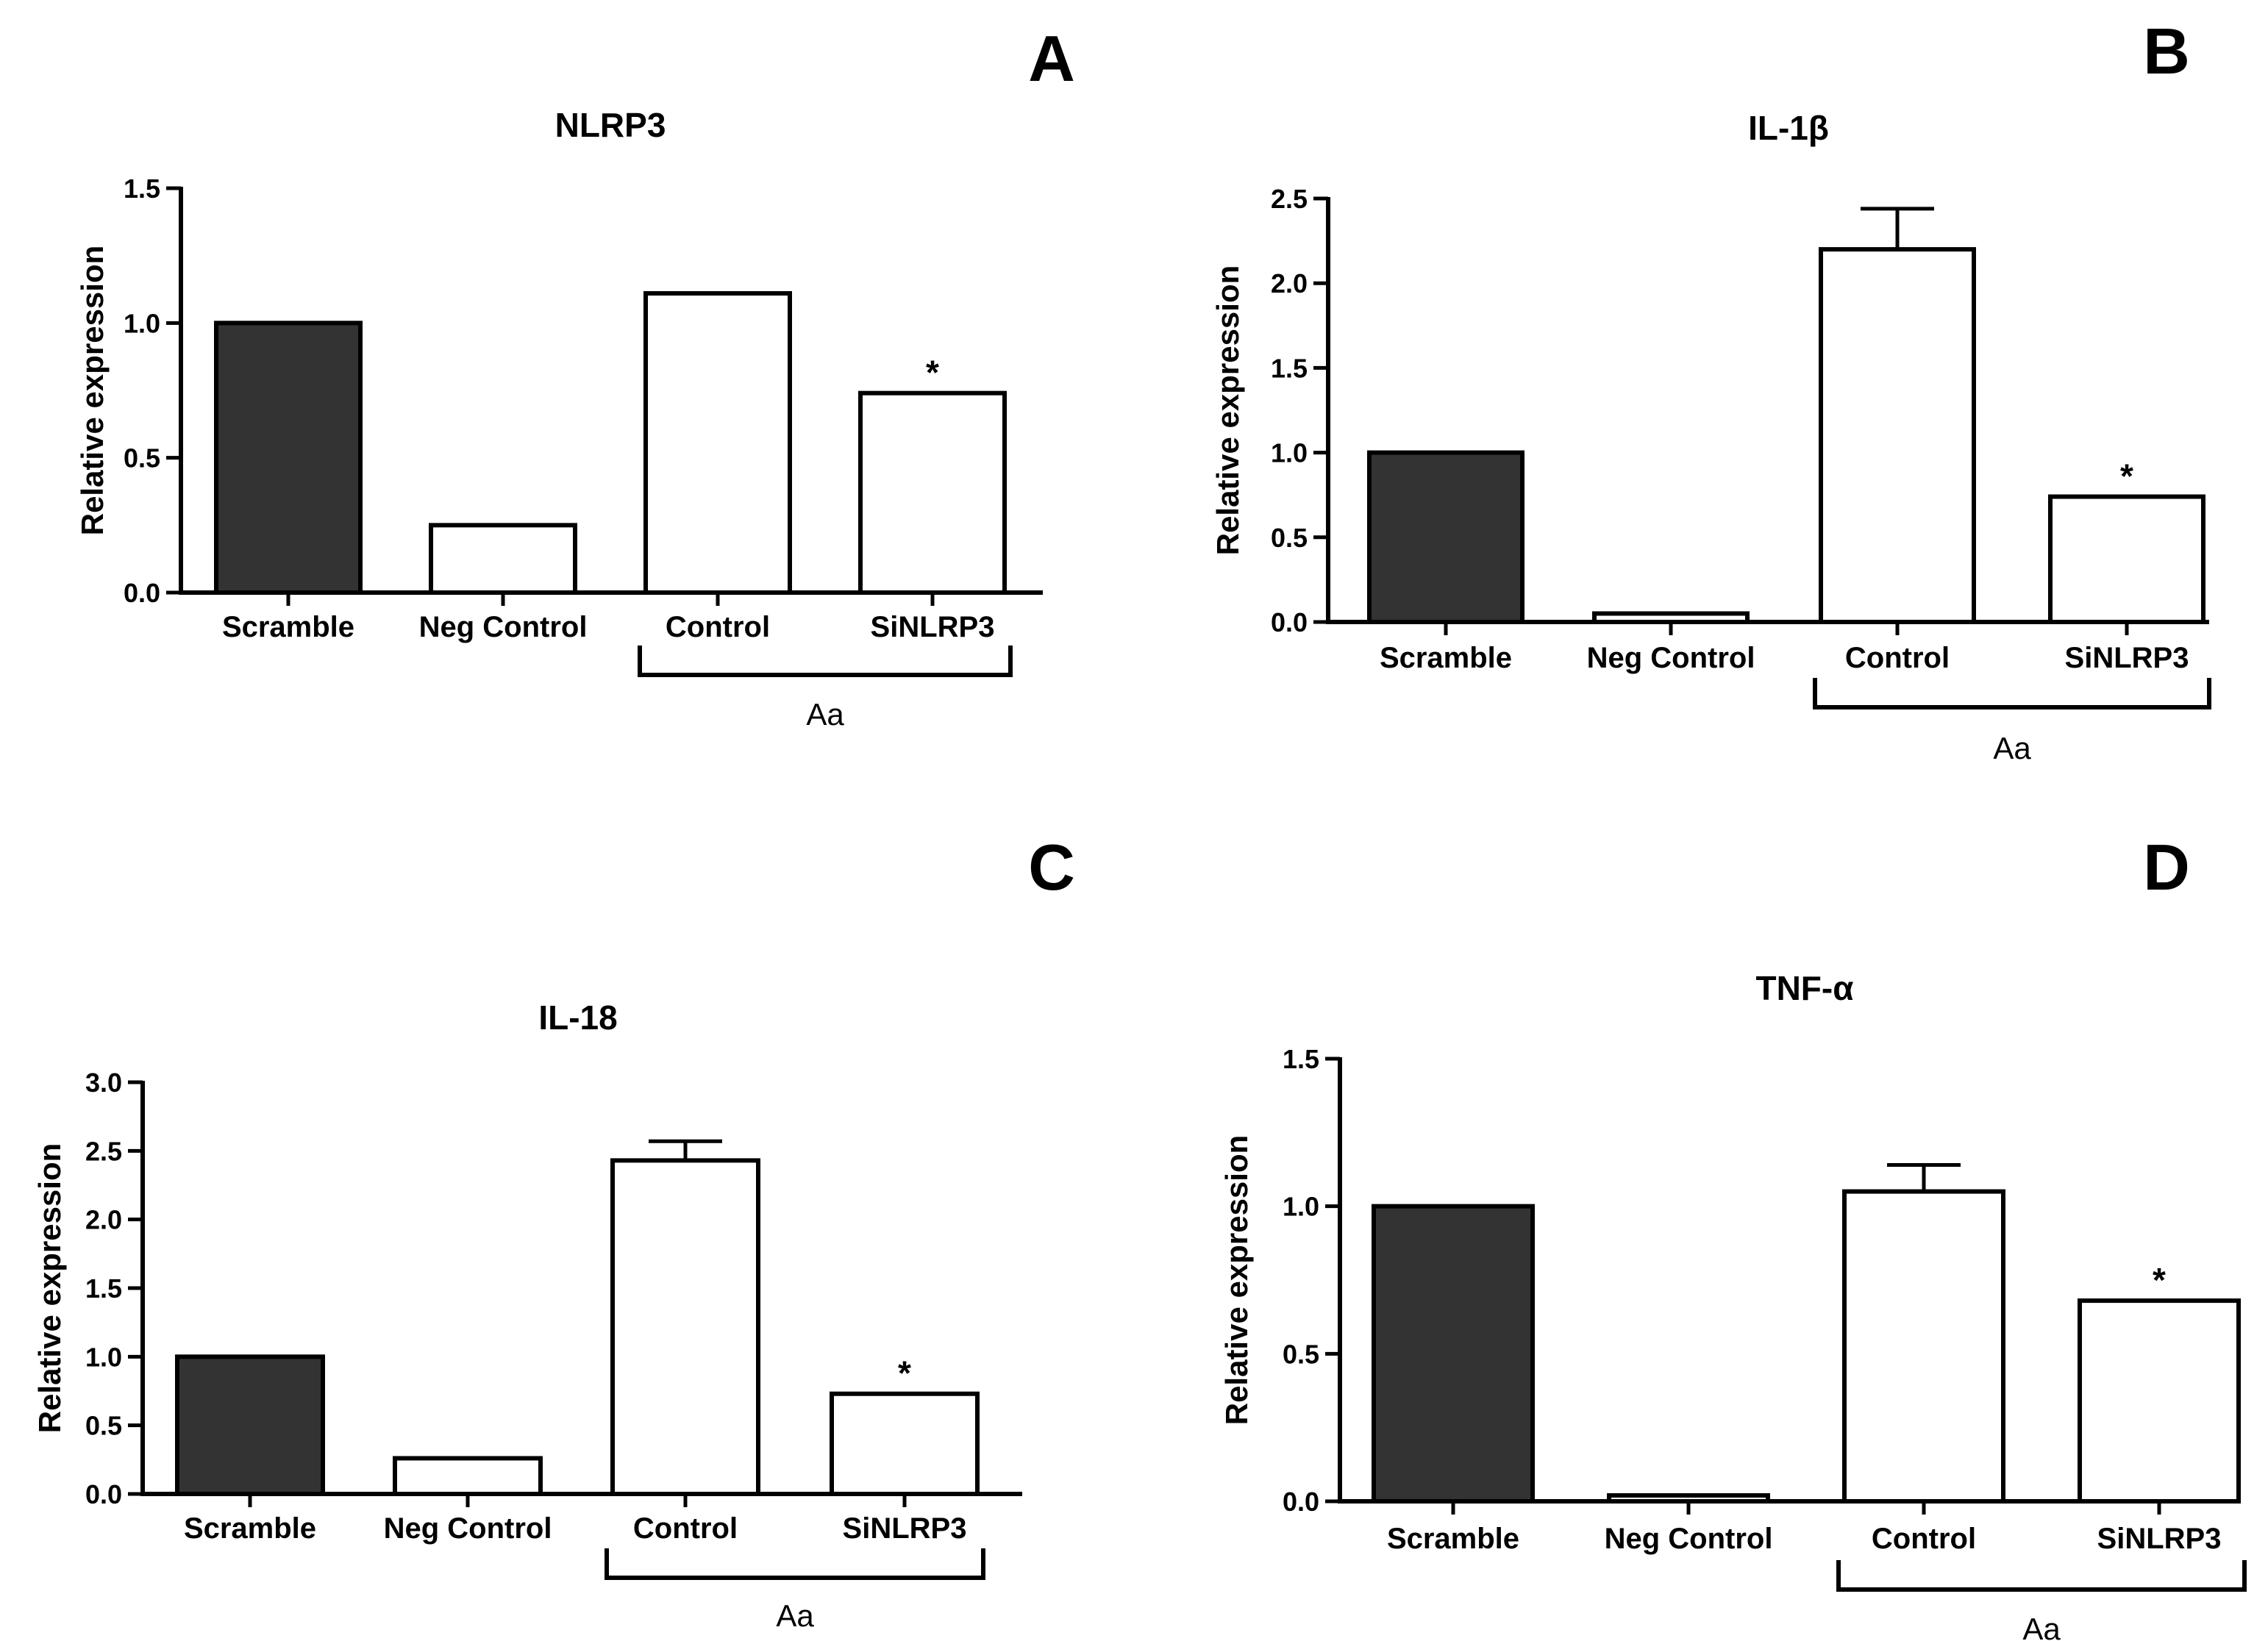 This screenshot has width=2268, height=1641. What do you see at coordinates (2166, 51) in the screenshot?
I see `panel-letter-b: B` at bounding box center [2166, 51].